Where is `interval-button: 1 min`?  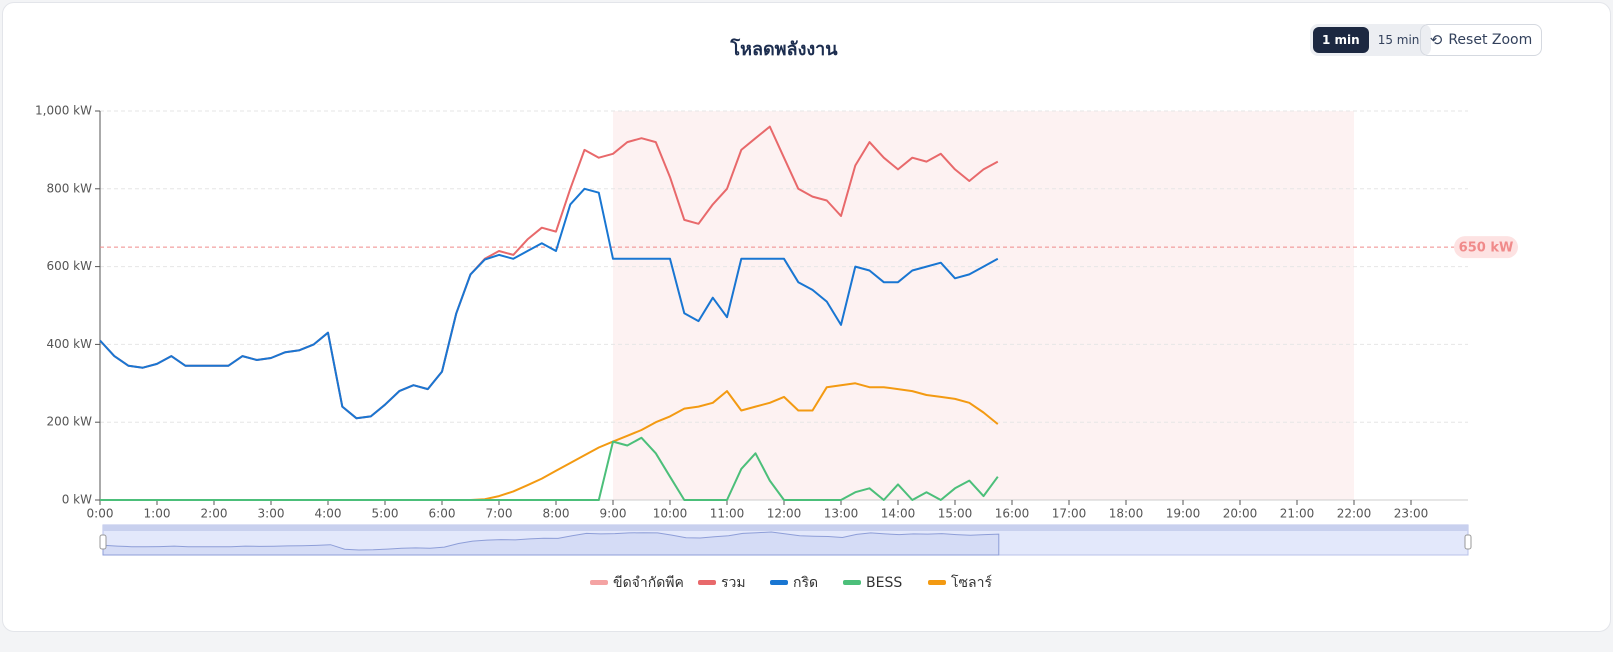 interval-button: 1 min is located at coordinates (1341, 40).